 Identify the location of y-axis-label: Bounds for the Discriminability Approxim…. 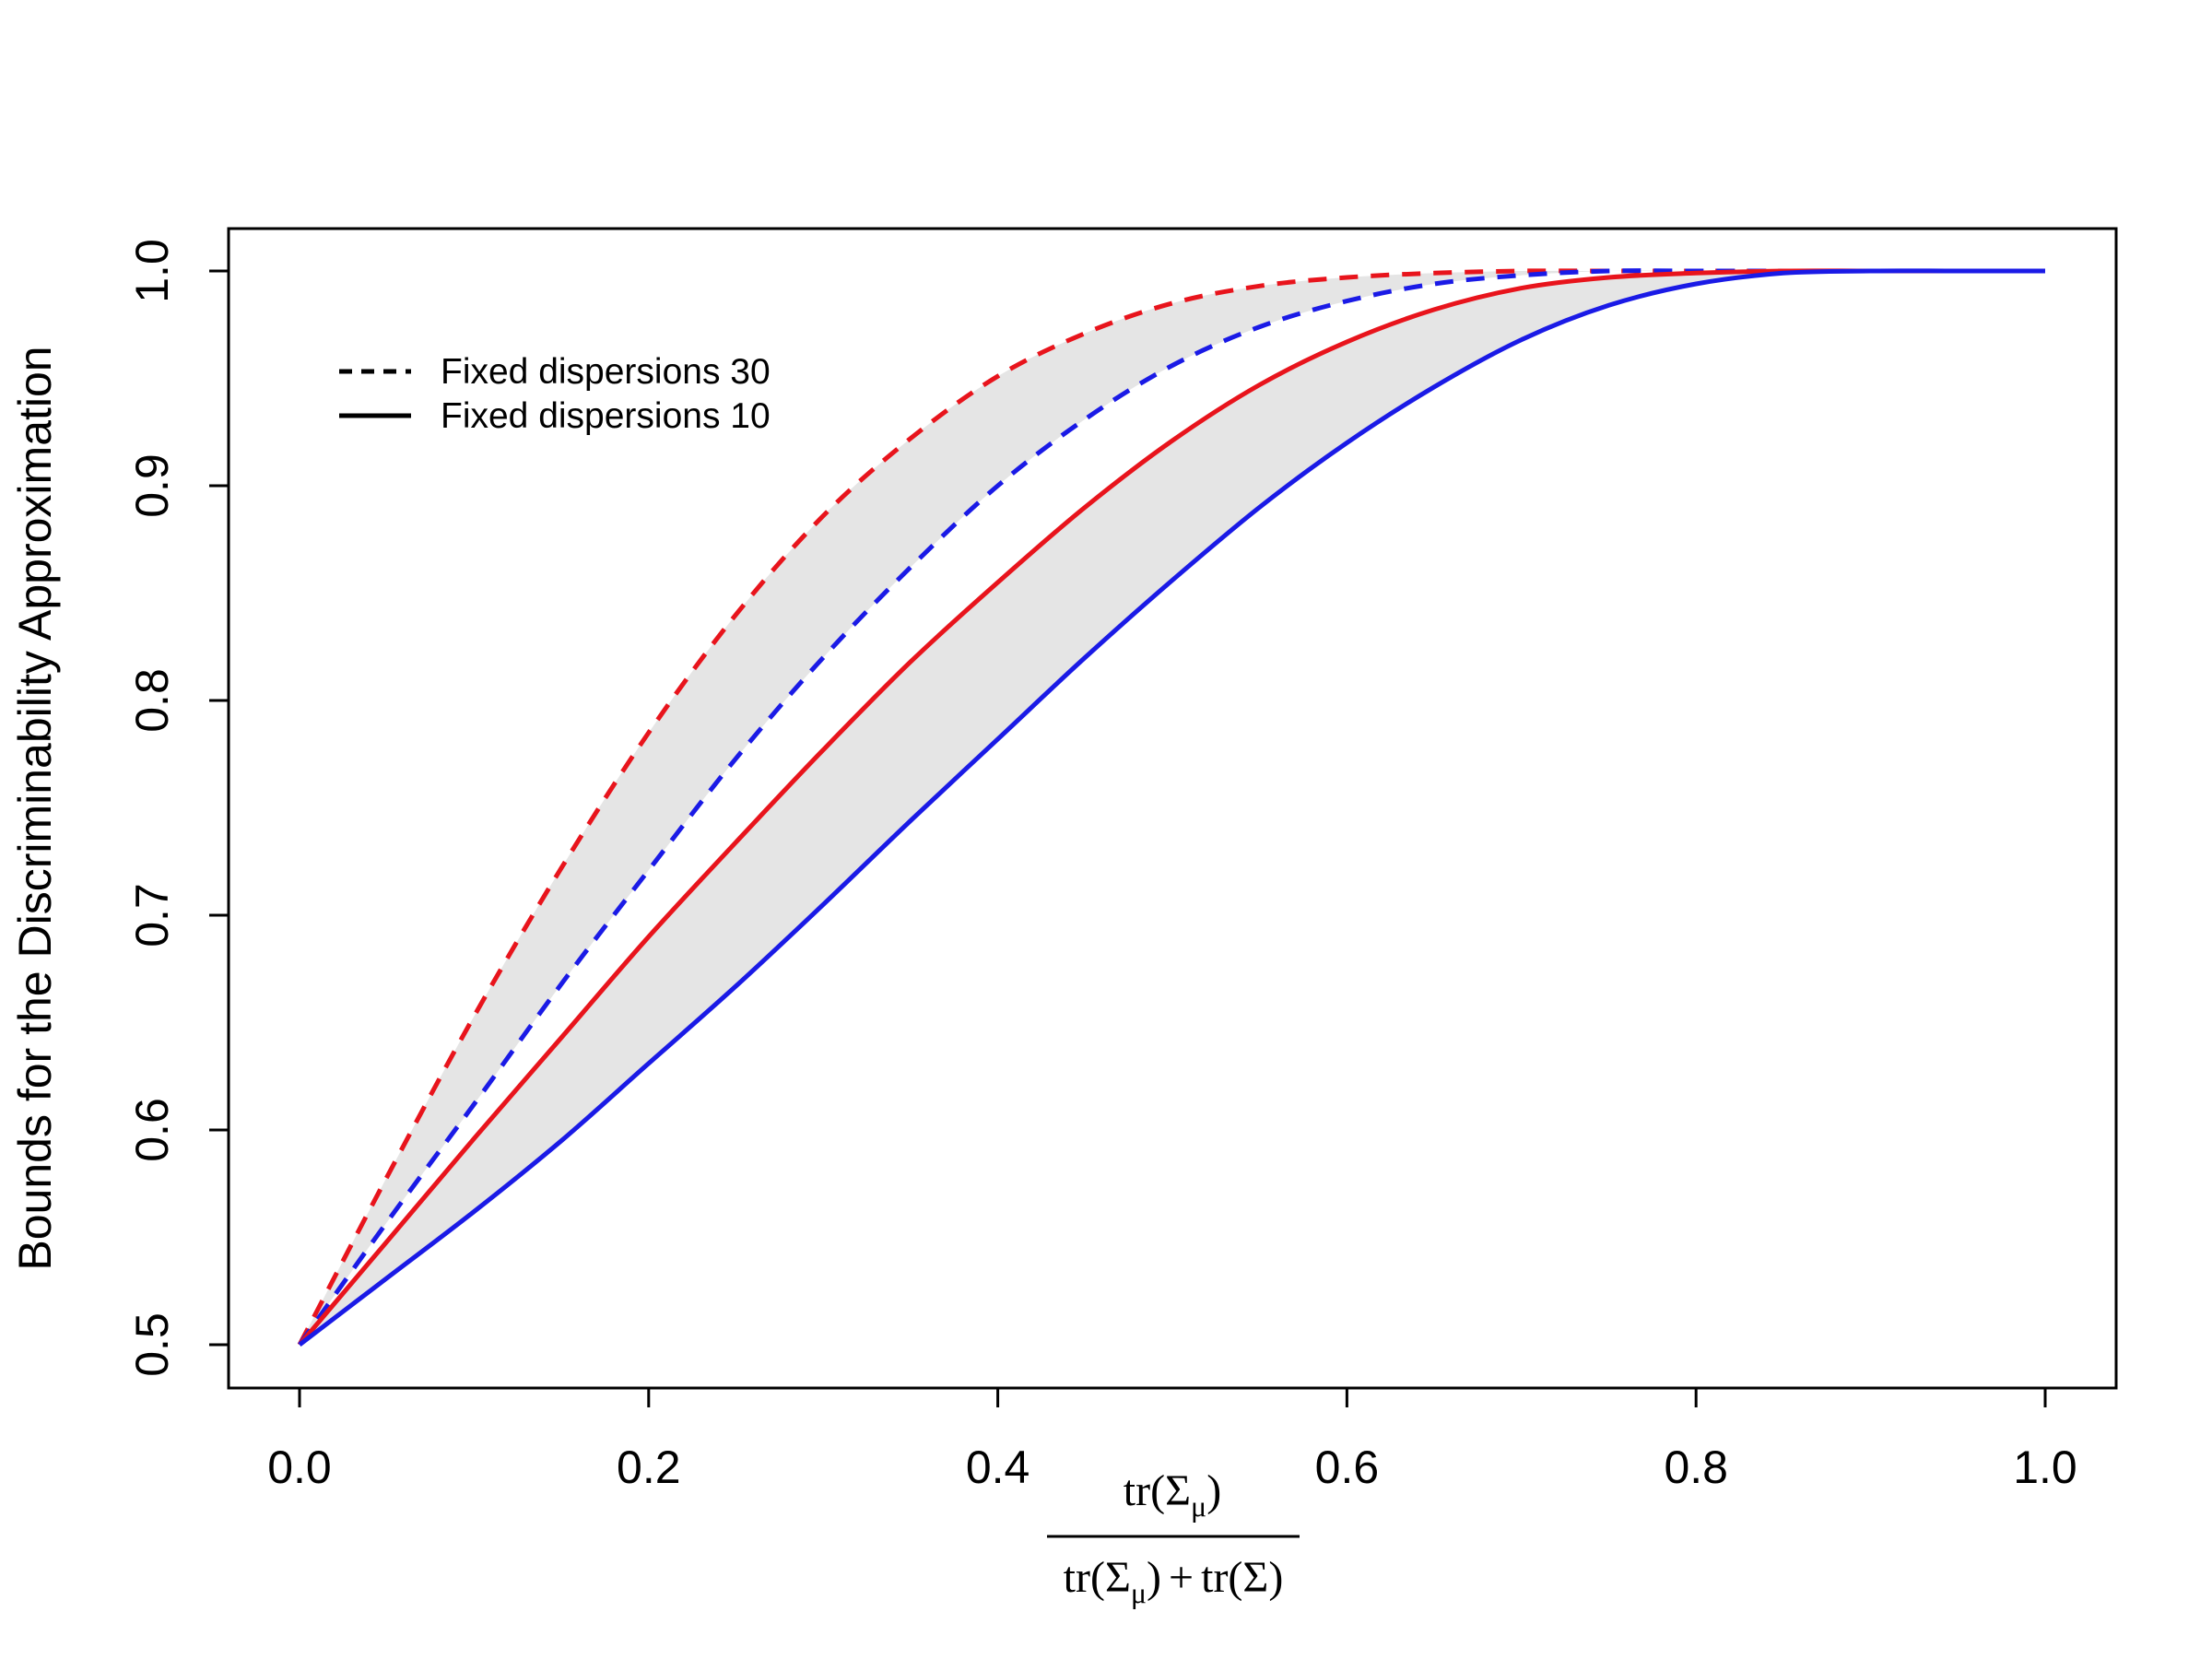
(35, 808).